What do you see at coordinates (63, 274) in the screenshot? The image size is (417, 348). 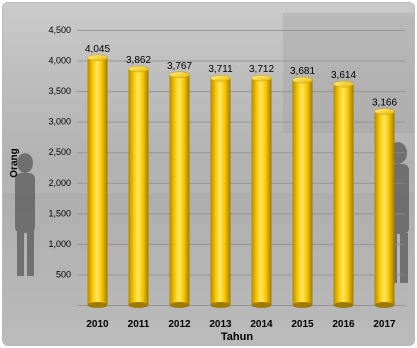 I see `y-tick-label: 500` at bounding box center [63, 274].